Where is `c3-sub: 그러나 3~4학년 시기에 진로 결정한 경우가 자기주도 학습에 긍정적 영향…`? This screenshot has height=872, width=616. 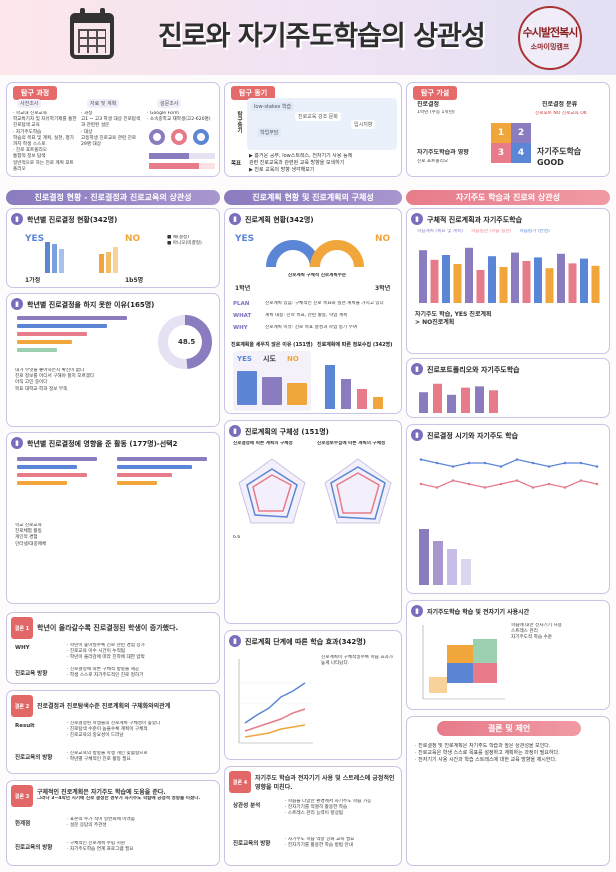
c3-sub: 그러나 3~4학년 시기에 진로 결정한 경우가 자기주도 학습에 긍정적 영향… is located at coordinates (119, 798).